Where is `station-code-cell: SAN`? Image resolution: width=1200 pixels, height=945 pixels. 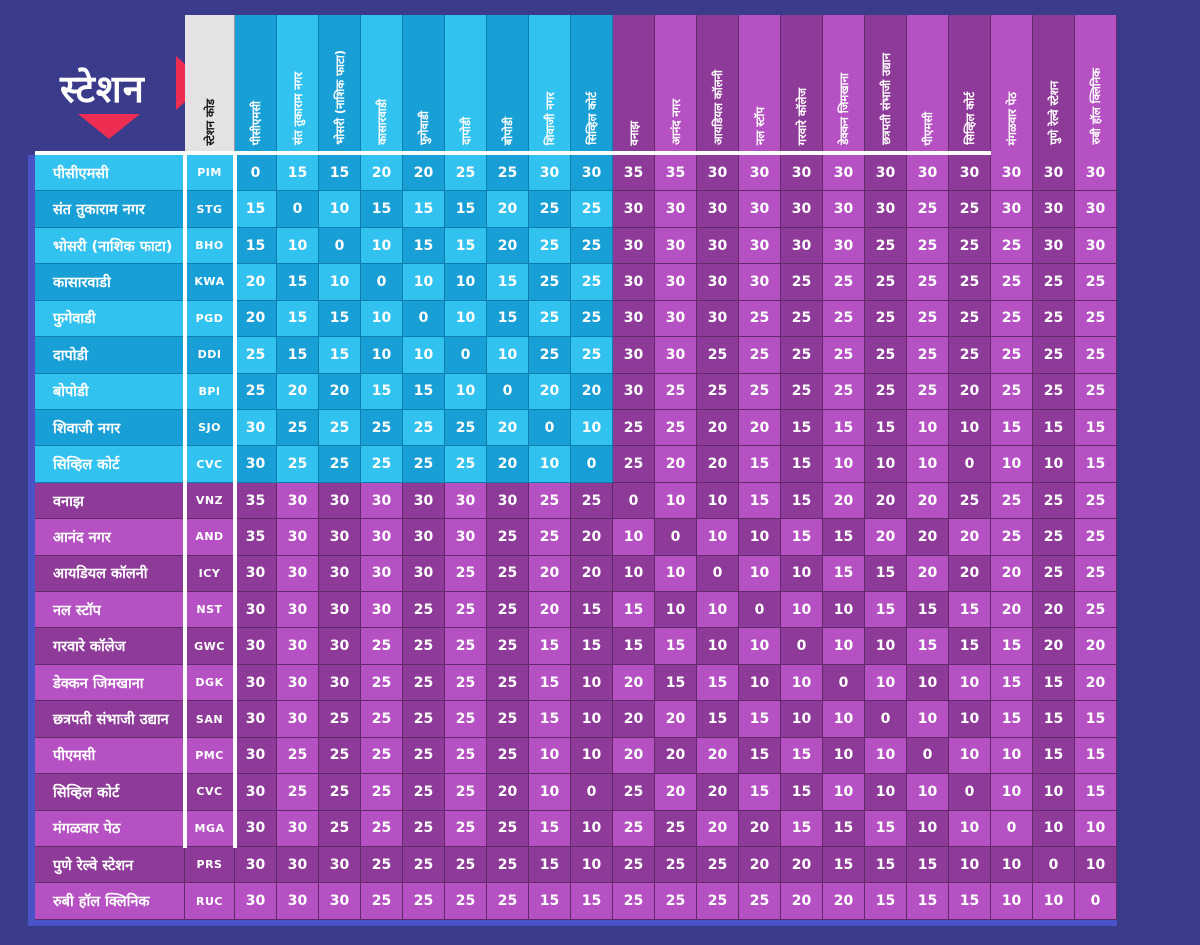 station-code-cell: SAN is located at coordinates (210, 719).